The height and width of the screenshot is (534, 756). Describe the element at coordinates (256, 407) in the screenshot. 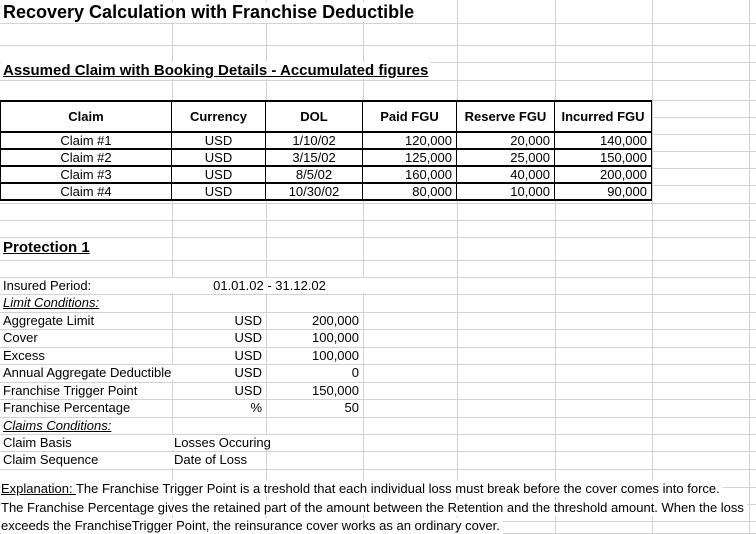

I see `limit-row-unit: %` at that location.